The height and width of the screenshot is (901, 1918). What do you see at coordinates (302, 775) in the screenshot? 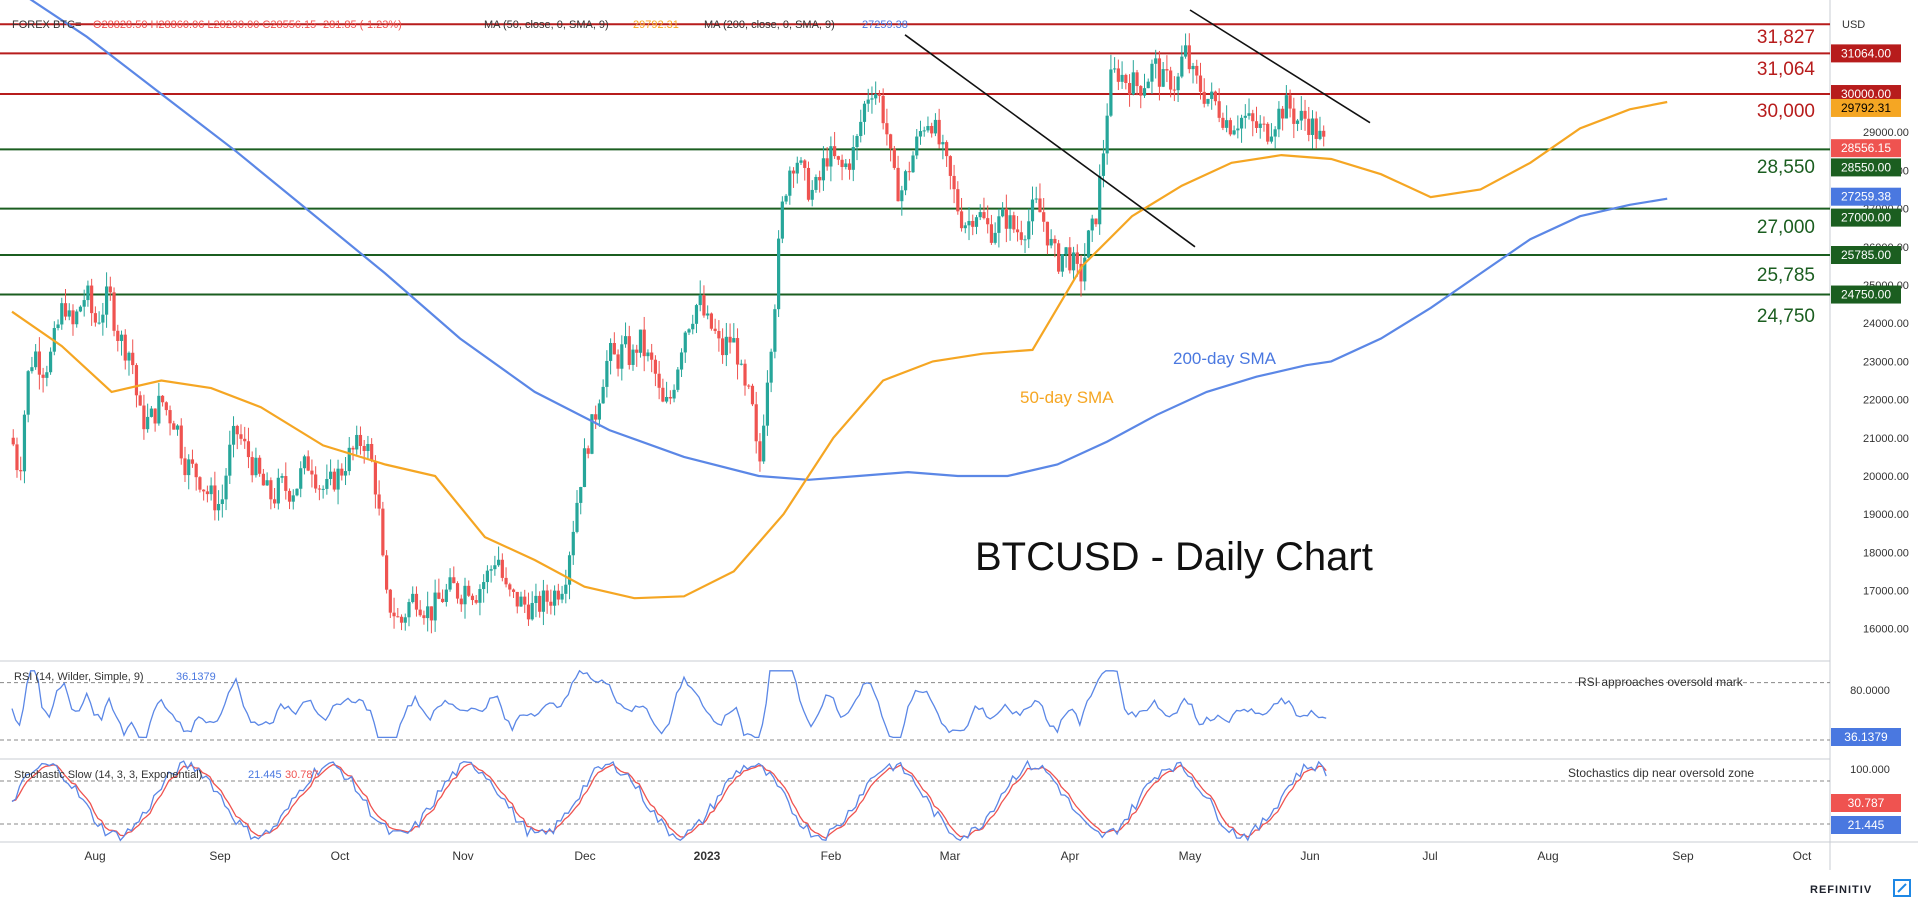
I see `stoch-d-value: 30.787` at bounding box center [302, 775].